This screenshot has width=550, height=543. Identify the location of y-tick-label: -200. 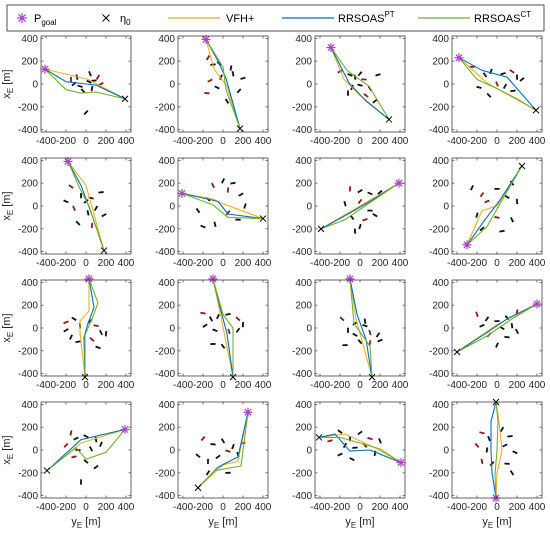
(28, 351).